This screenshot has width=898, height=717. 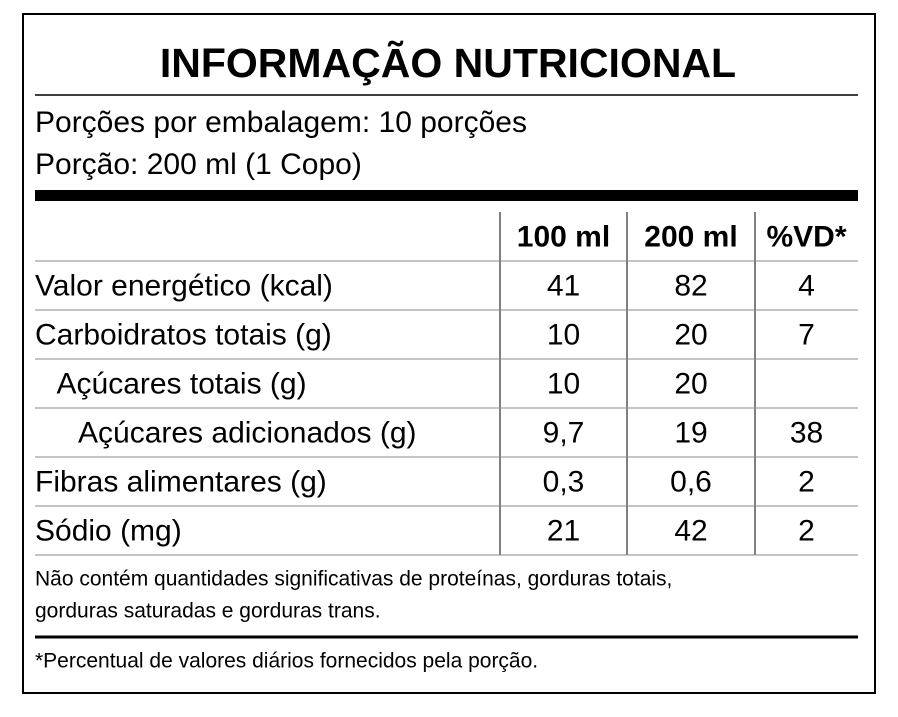 I want to click on row-label: Açúcares totais (g), so click(x=182, y=383).